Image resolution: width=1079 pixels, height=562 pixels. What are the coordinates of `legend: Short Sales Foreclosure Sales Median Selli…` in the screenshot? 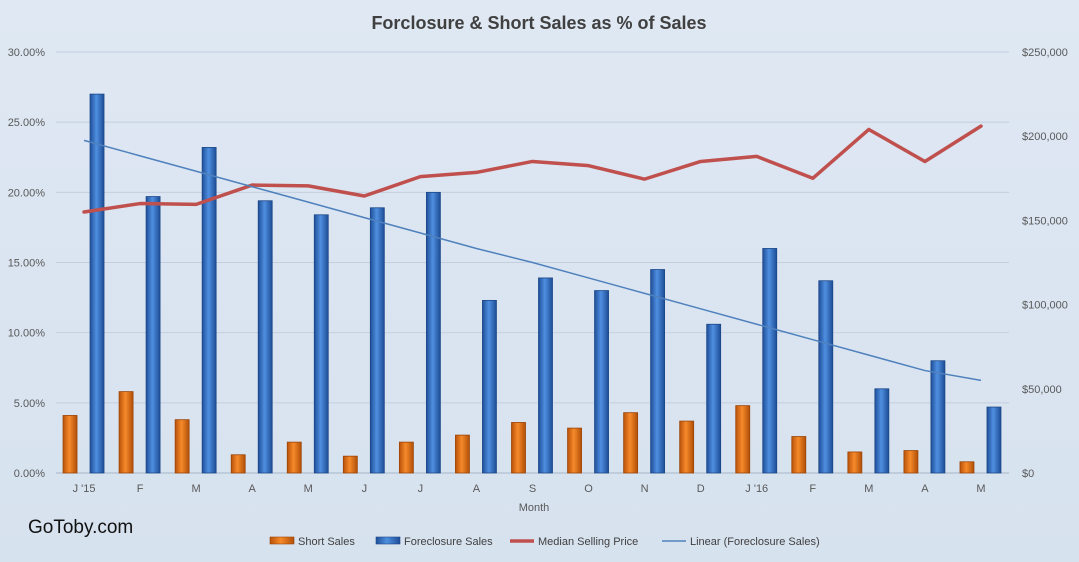 It's located at (544, 542).